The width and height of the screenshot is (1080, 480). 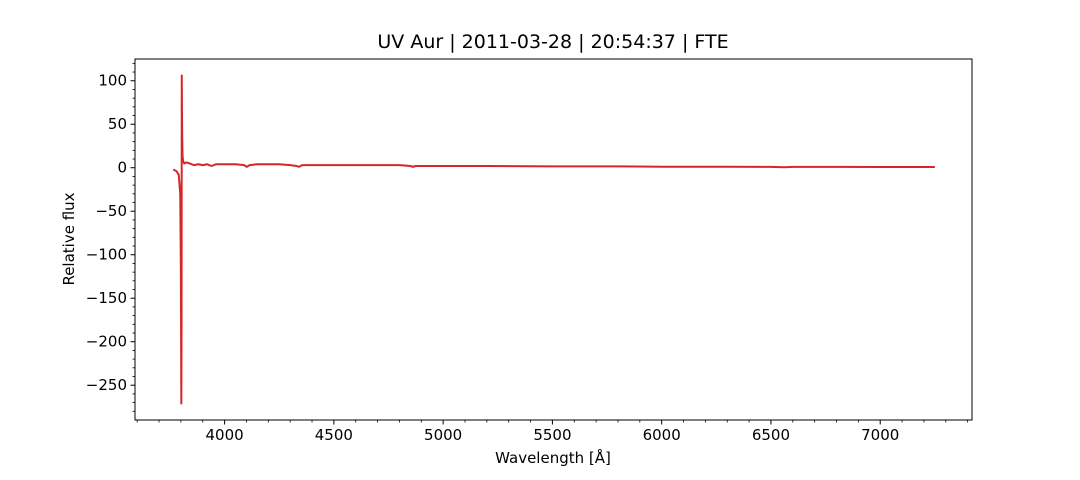 I want to click on y-tick-label: 50, so click(x=117, y=124).